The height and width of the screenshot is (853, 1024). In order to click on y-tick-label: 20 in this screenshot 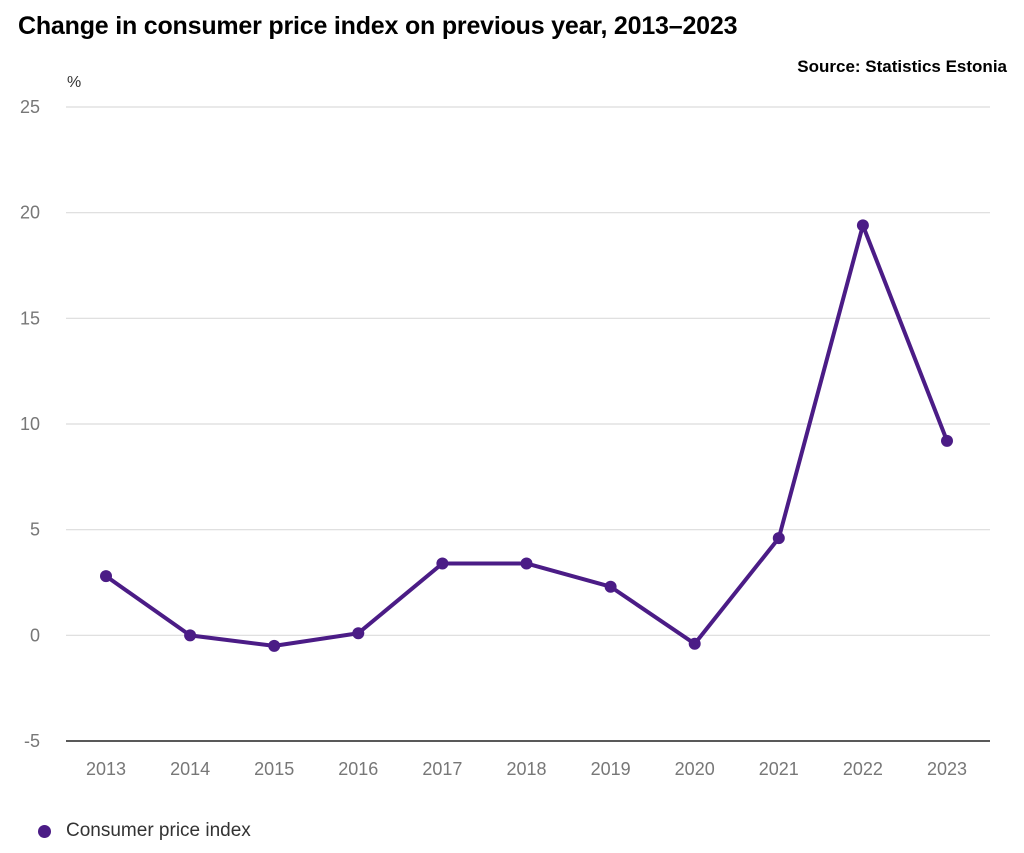, I will do `click(30, 213)`.